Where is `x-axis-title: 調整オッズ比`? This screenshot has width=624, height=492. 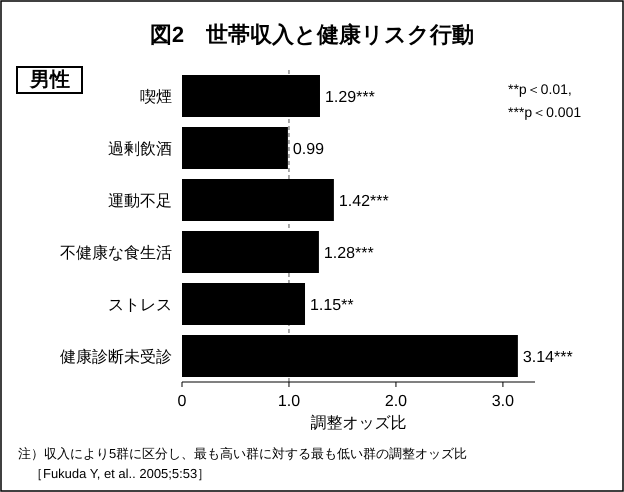
x-axis-title: 調整オッズ比 is located at coordinates (358, 423).